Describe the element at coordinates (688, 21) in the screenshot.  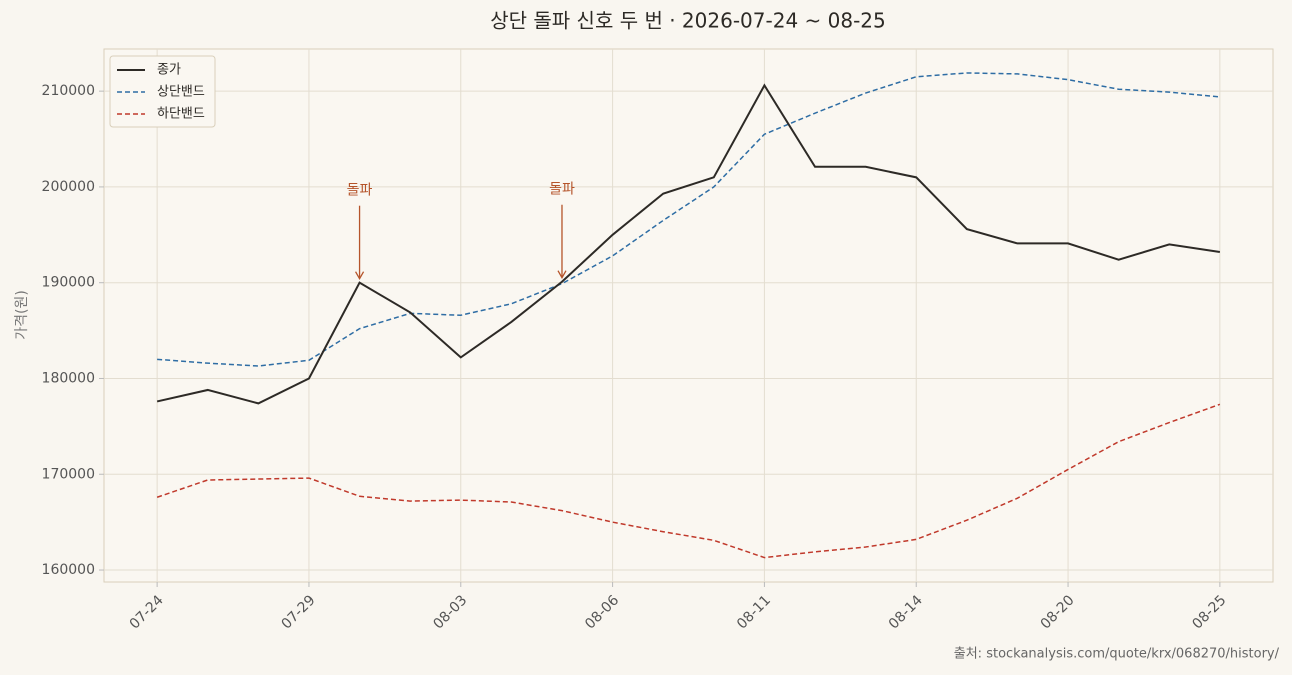
I see `chart-title: 상단 돌파 신호 두 번 · 2026-07-24 ~ 08-25` at that location.